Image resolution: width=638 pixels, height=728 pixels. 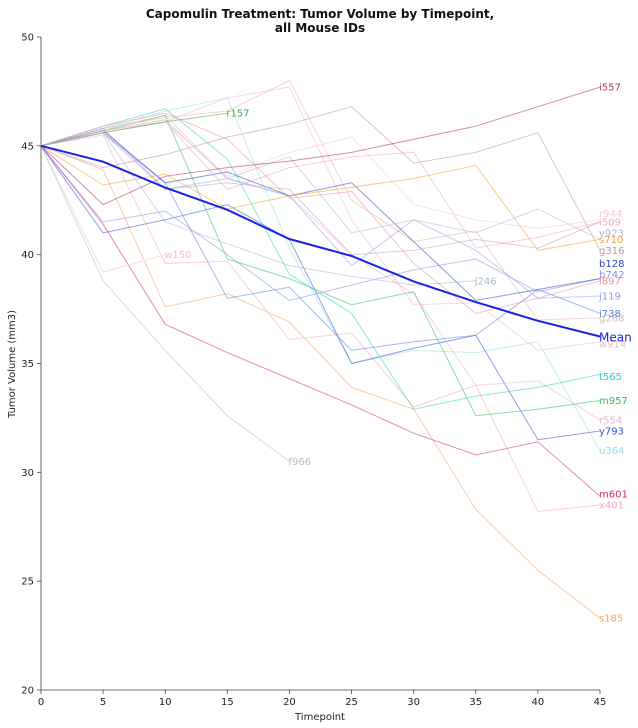 I want to click on series-label-u364: u364, so click(x=611, y=451).